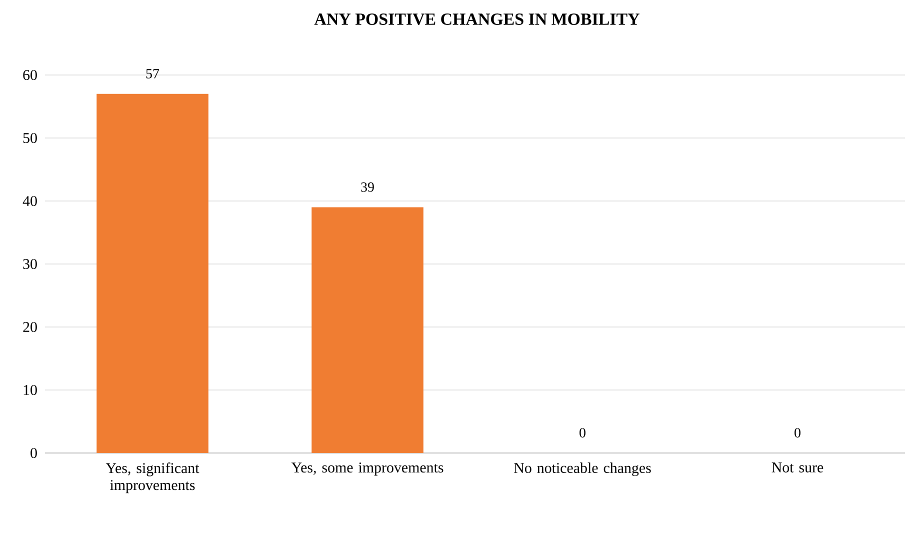 Image resolution: width=909 pixels, height=537 pixels. What do you see at coordinates (153, 478) in the screenshot?
I see `x-tick-label: Yes, significant improvements` at bounding box center [153, 478].